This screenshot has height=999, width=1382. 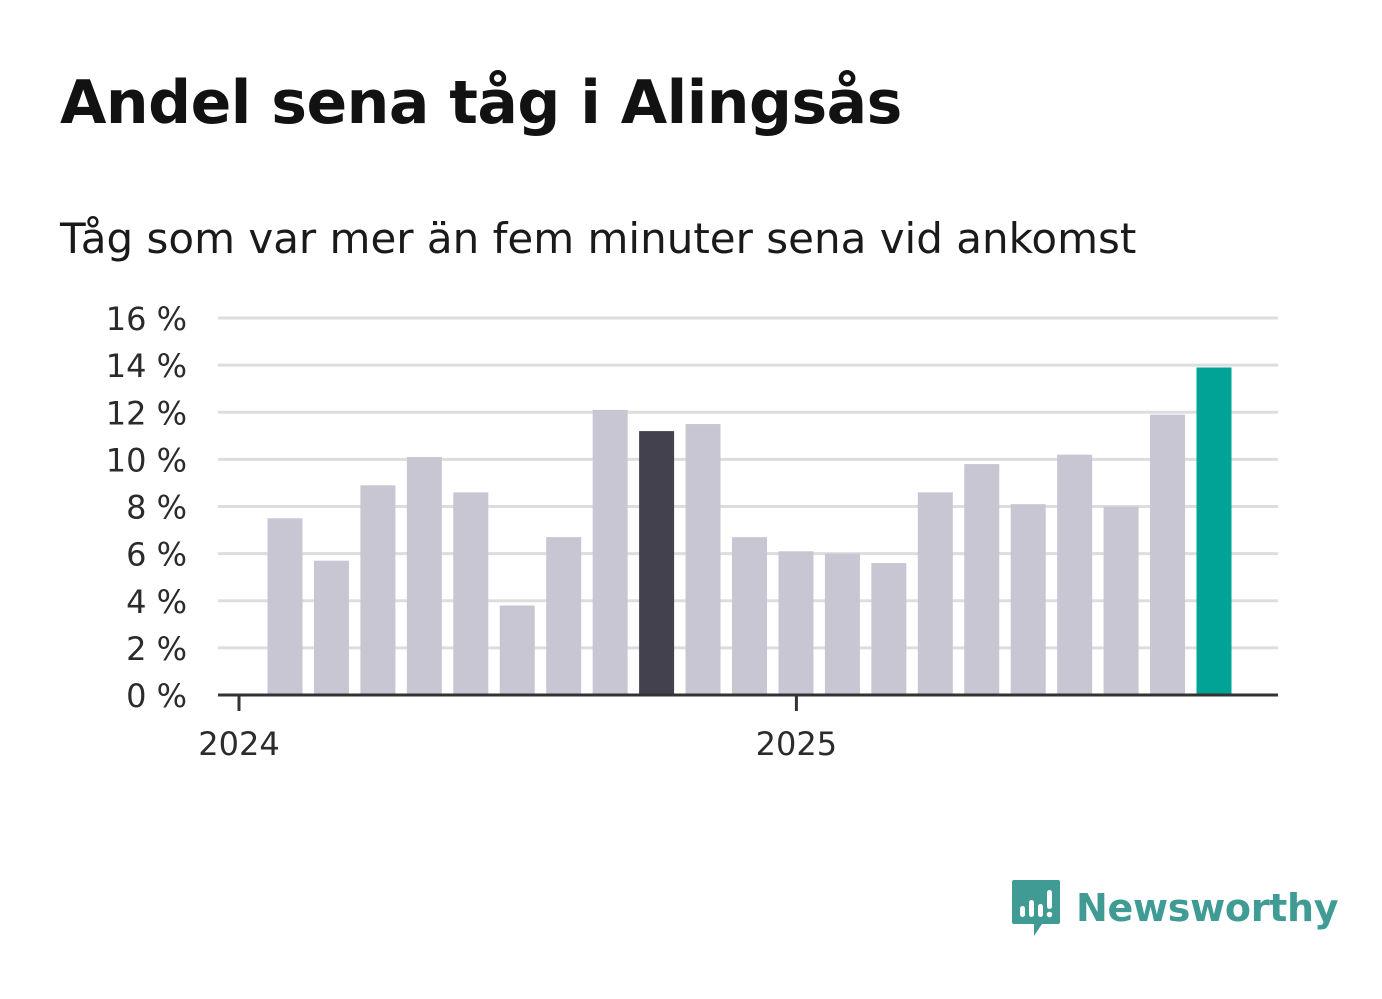 I want to click on x-tick-label: 2024, so click(x=238, y=744).